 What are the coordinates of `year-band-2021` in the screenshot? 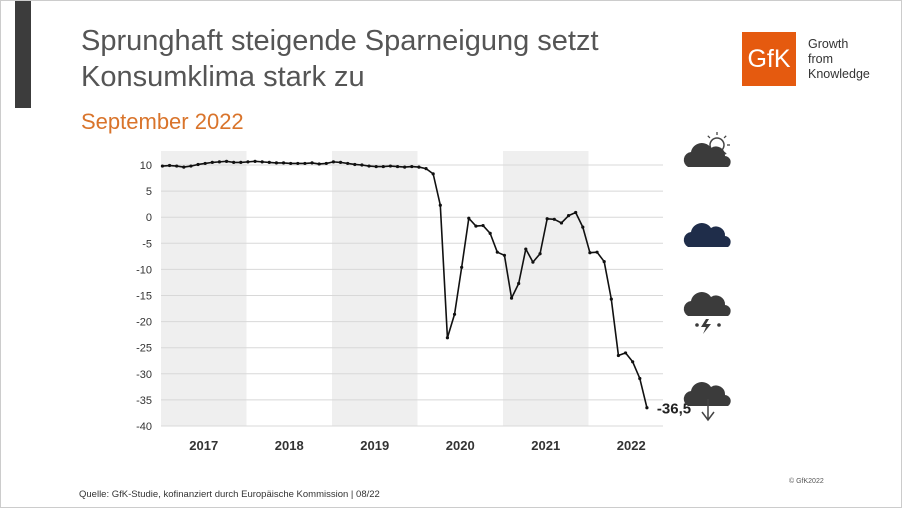 It's located at (546, 288).